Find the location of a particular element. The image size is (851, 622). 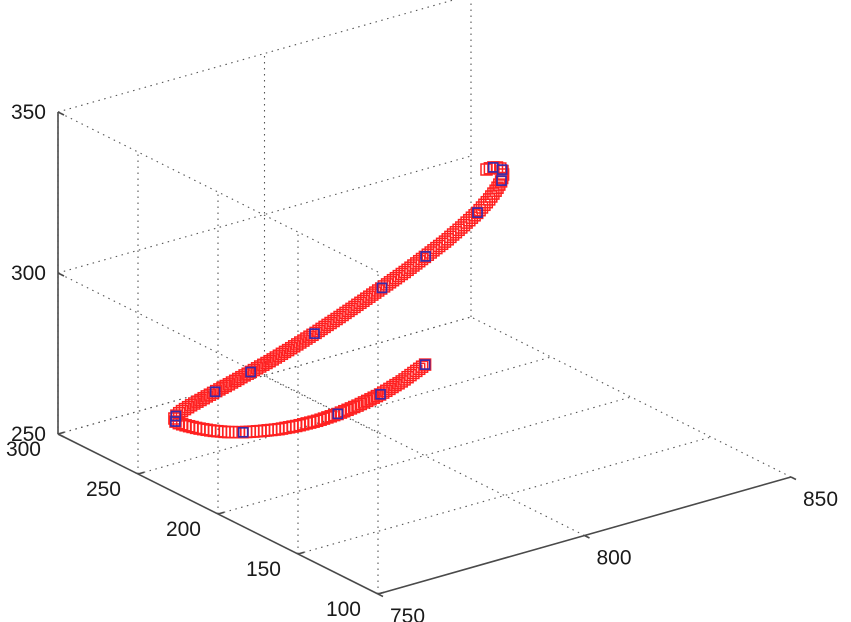

z-tick-label: 250 is located at coordinates (28, 434).